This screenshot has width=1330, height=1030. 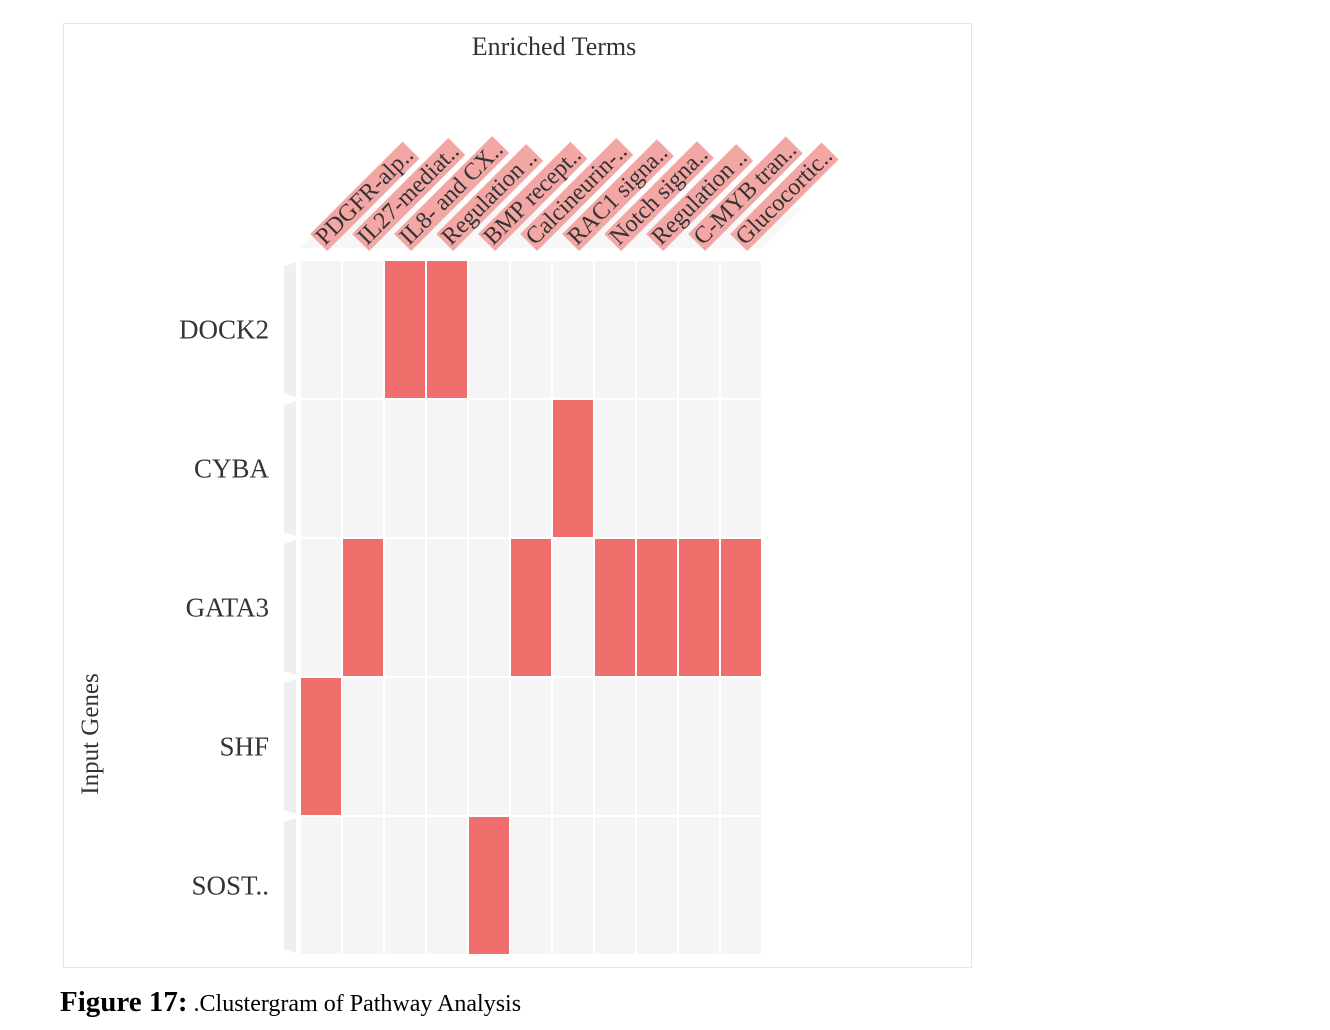 I want to click on chart-title: Enriched Terms, so click(x=554, y=46).